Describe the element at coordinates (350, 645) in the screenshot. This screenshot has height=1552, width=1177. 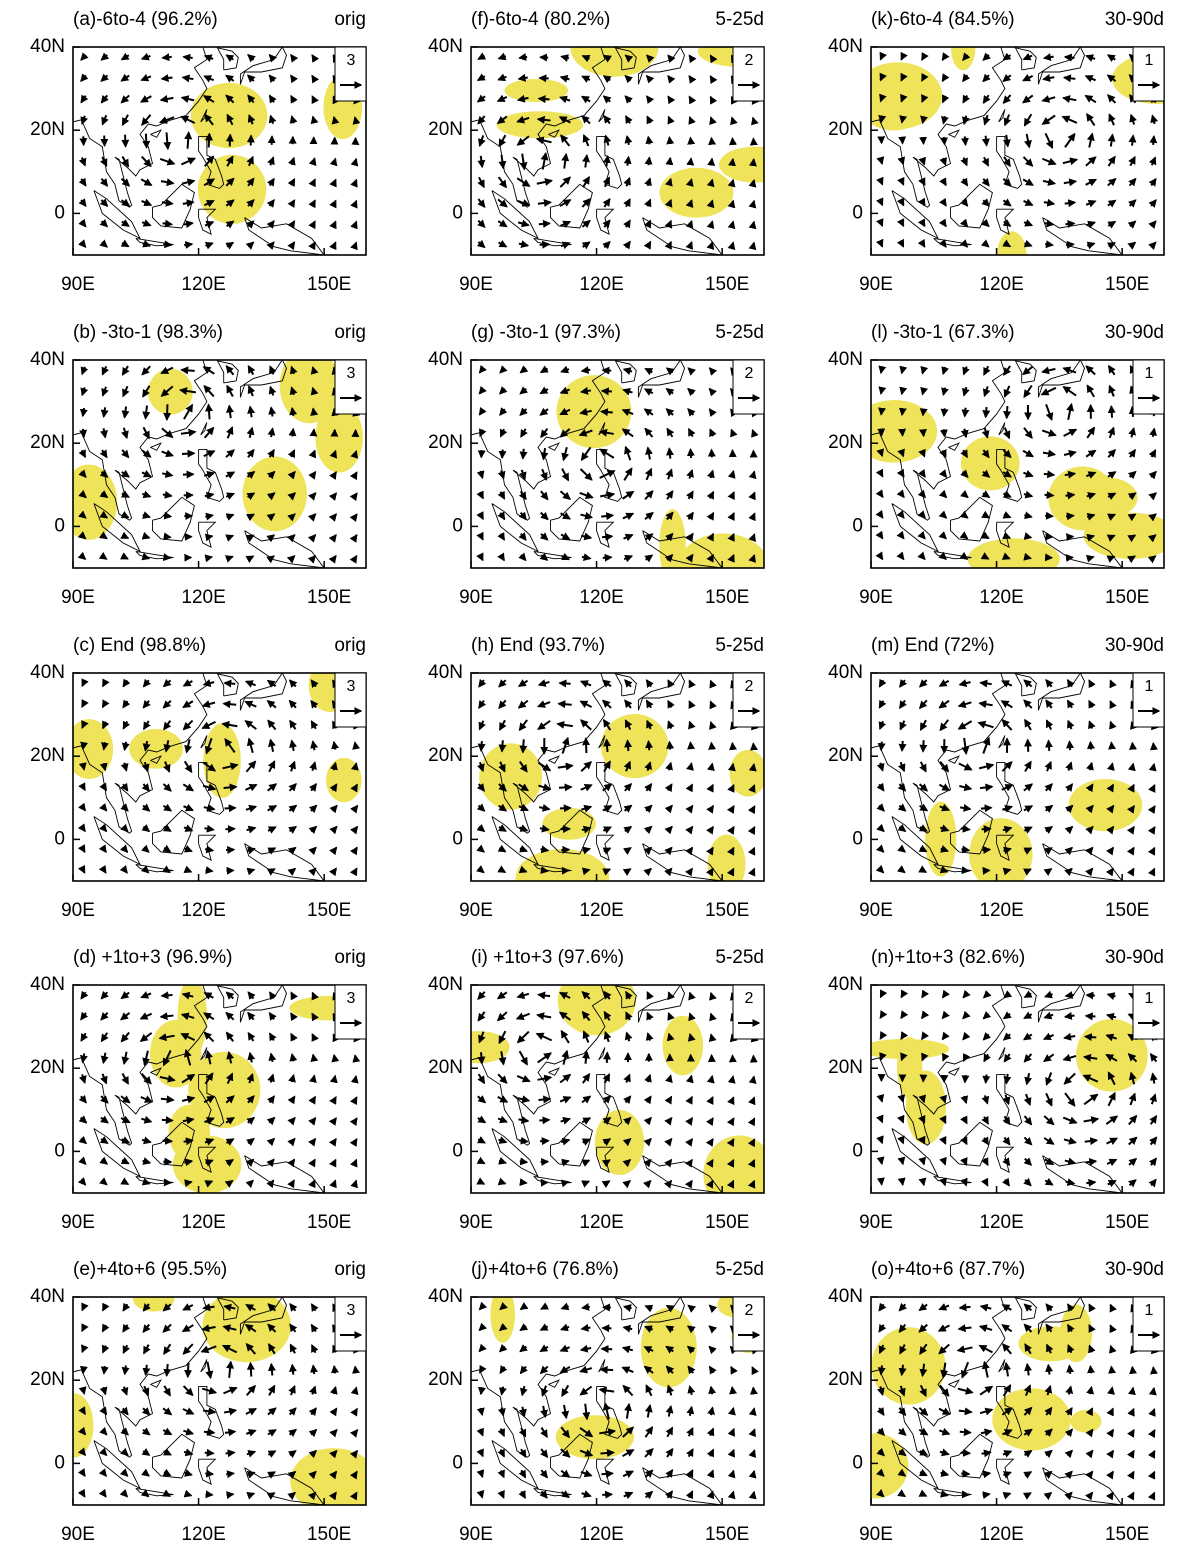
I see `panel-filter: orig` at that location.